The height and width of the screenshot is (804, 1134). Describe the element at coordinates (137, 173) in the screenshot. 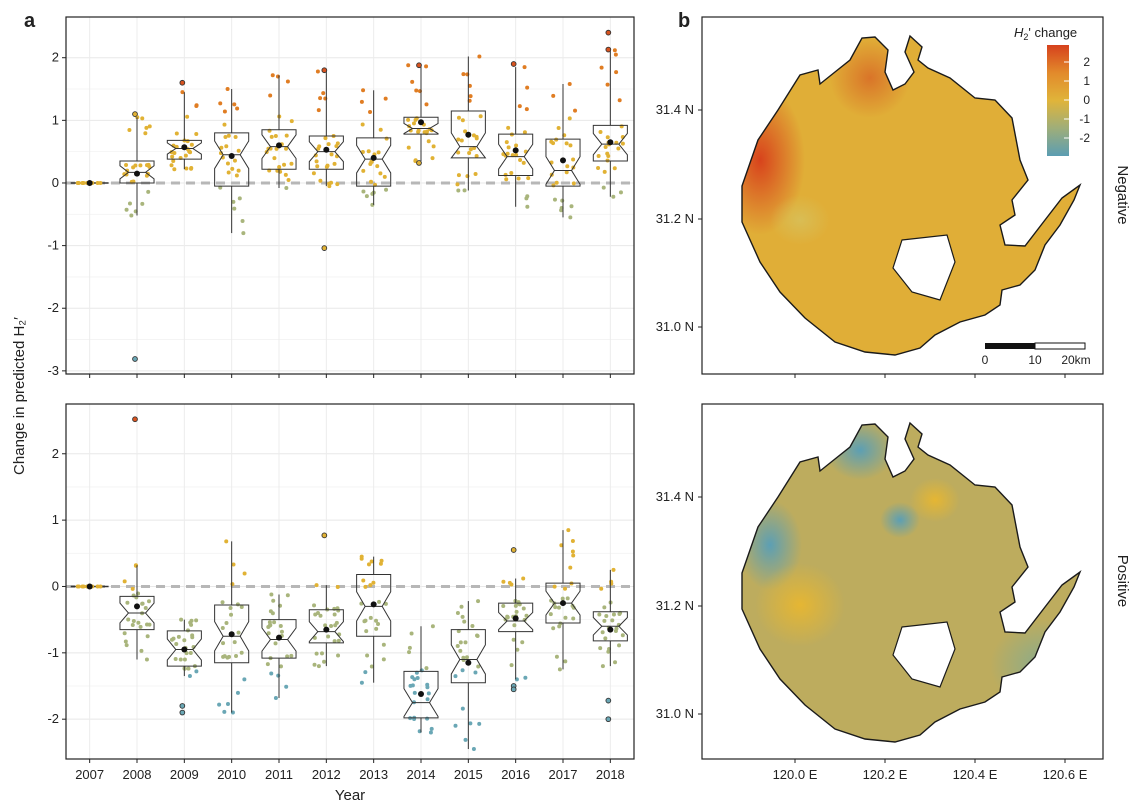

I see `mean-2008` at that location.